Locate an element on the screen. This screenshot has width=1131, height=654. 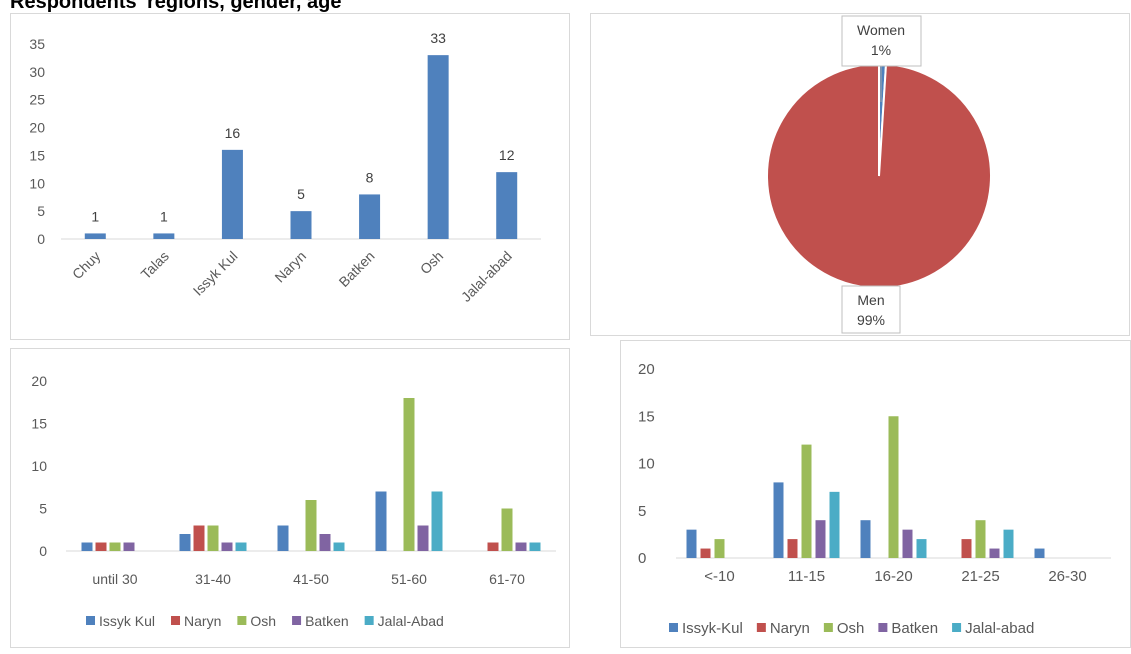
x-tick-label-issyk-kul: Issyk Kul is located at coordinates (215, 273).